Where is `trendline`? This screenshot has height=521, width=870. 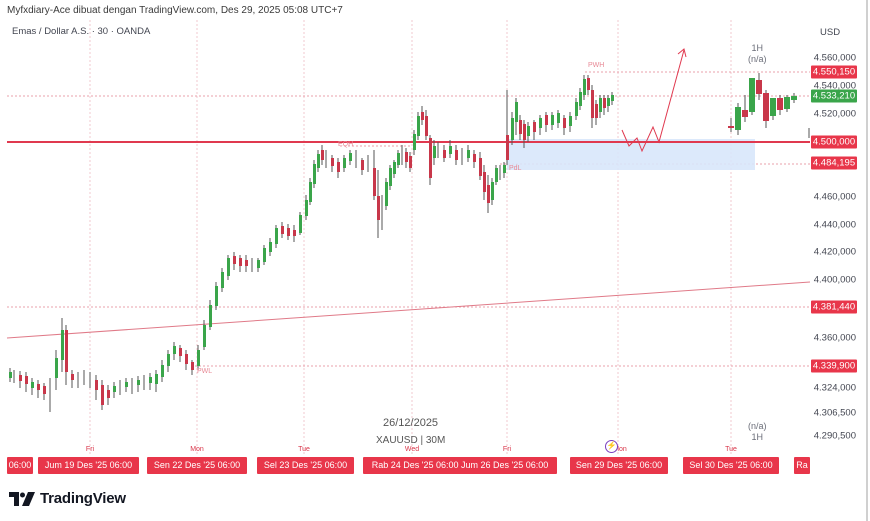 trendline is located at coordinates (408, 310).